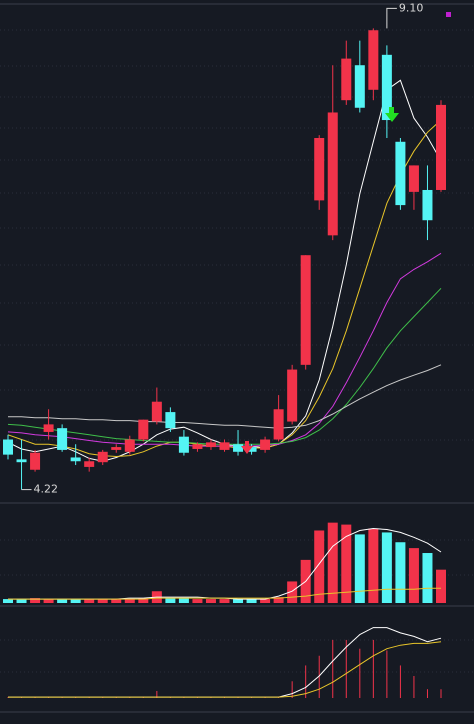  Describe the element at coordinates (225, 669) in the screenshot. I see `indicator-line` at that location.